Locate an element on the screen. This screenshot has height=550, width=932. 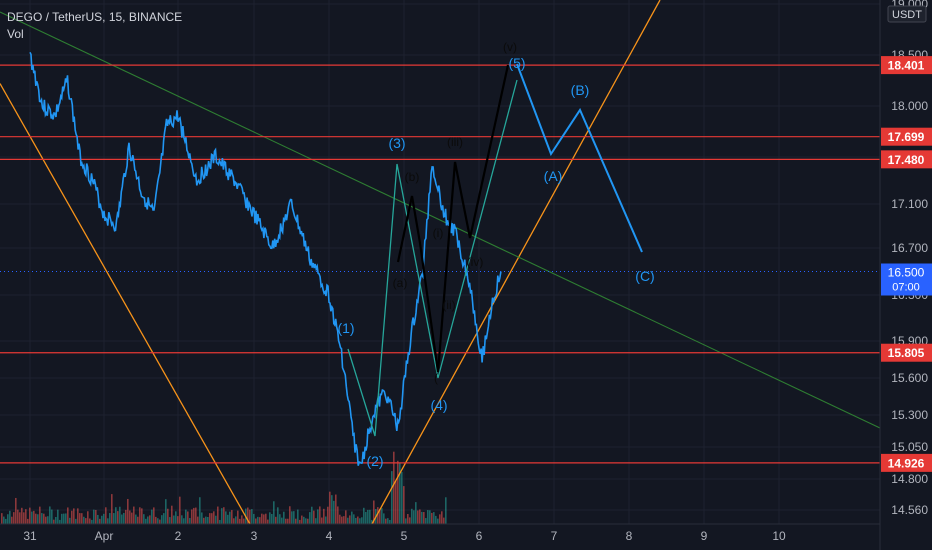
wave-label-minor: (ii) is located at coordinates (448, 305).